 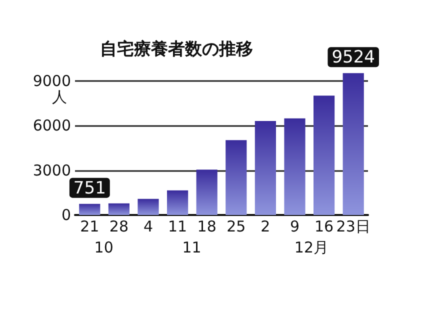 What do you see at coordinates (51, 170) in the screenshot?
I see `y-tick-label: 3000` at bounding box center [51, 170].